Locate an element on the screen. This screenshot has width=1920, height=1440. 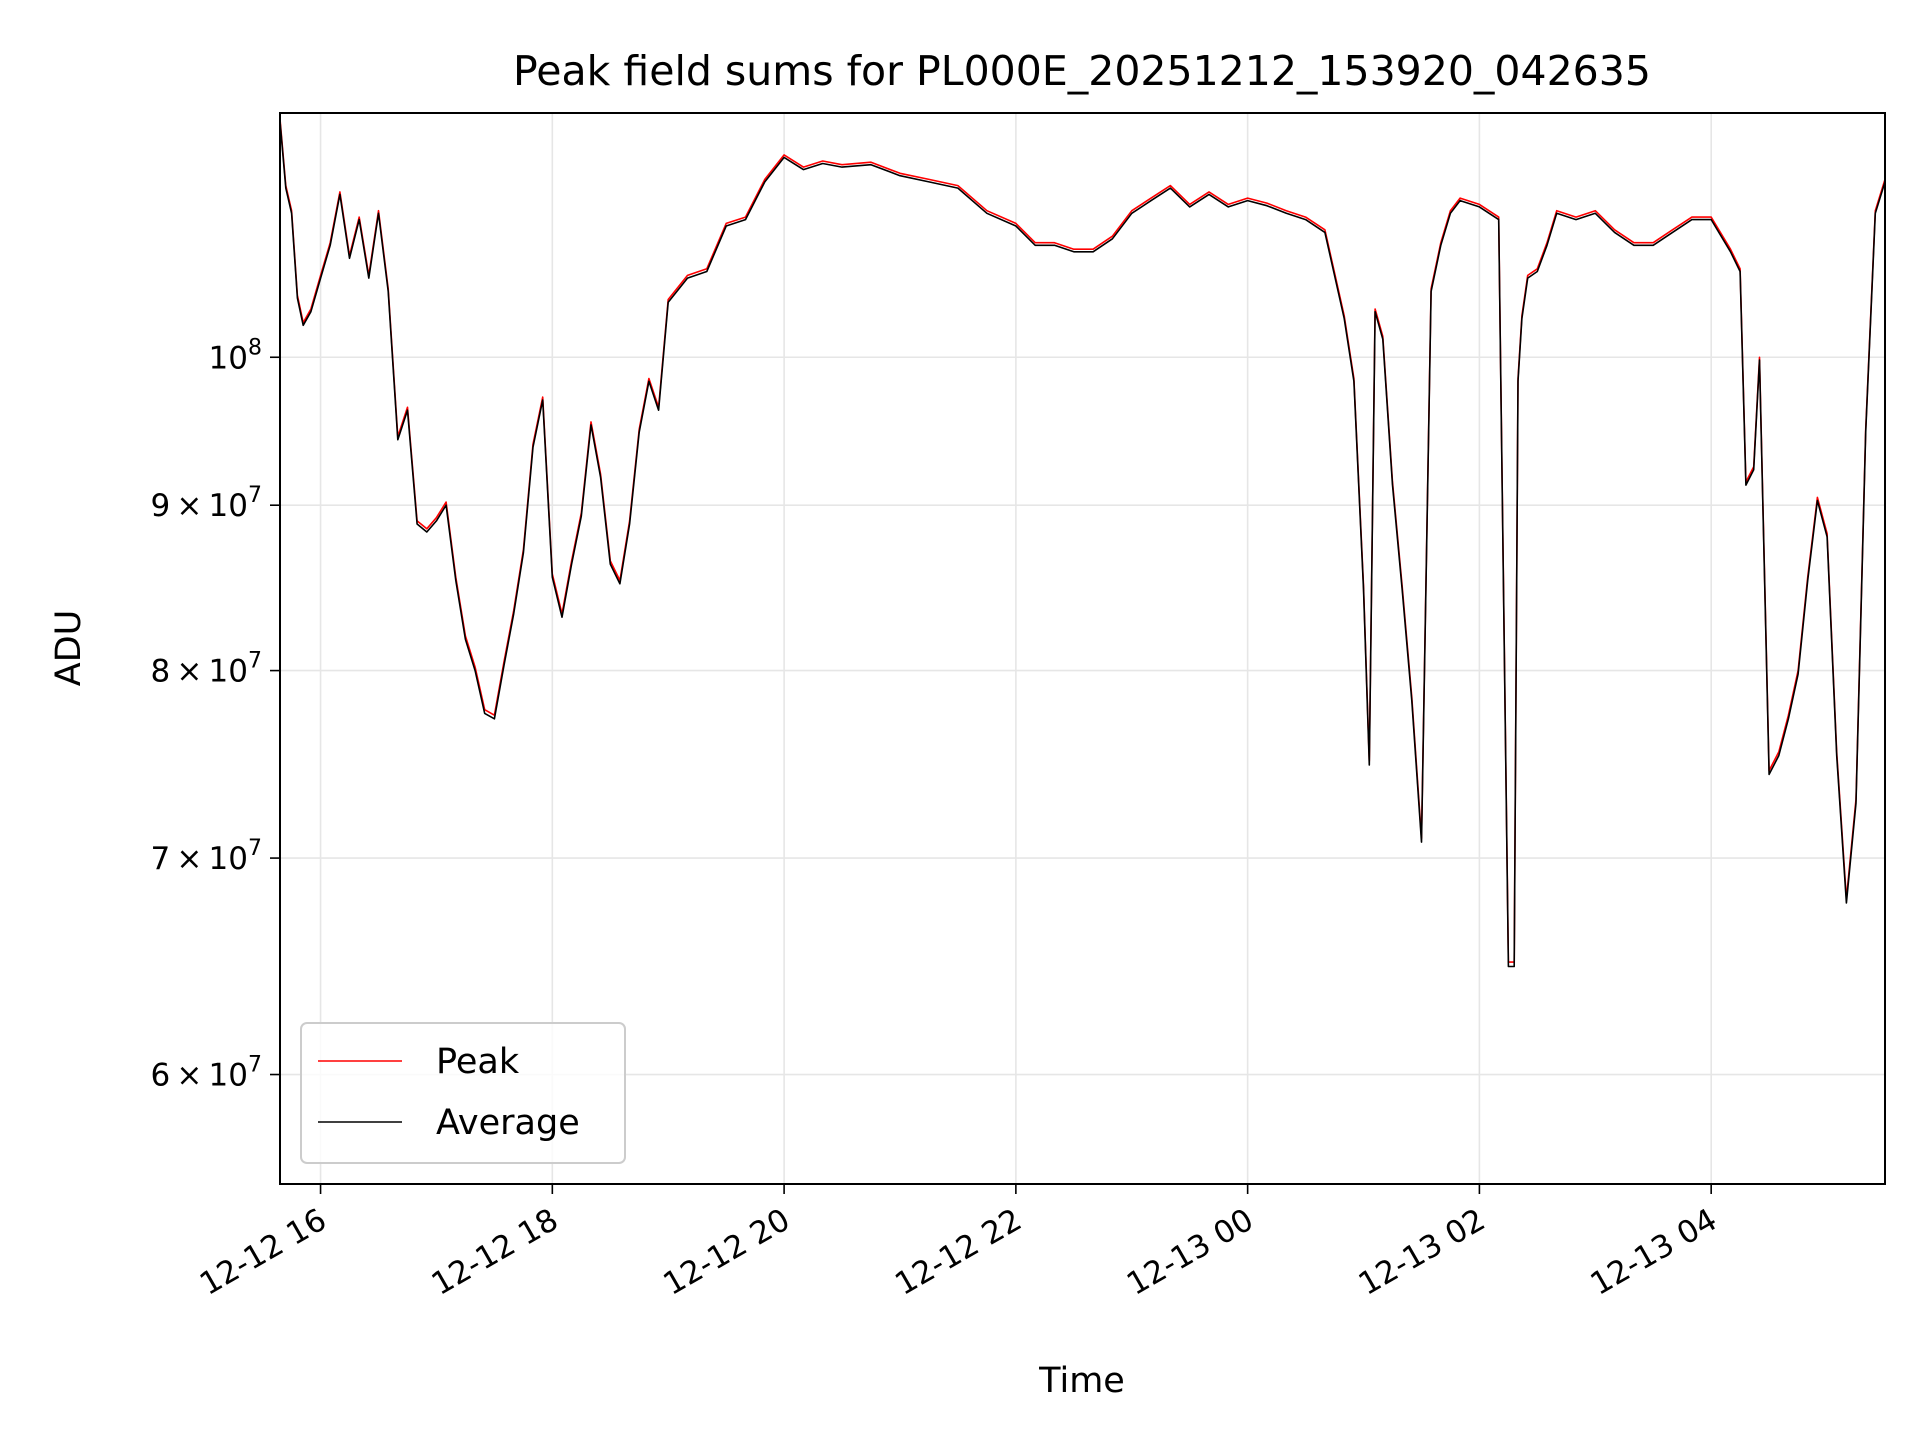
y-tick-label: 7 × 107 is located at coordinates (206, 856).